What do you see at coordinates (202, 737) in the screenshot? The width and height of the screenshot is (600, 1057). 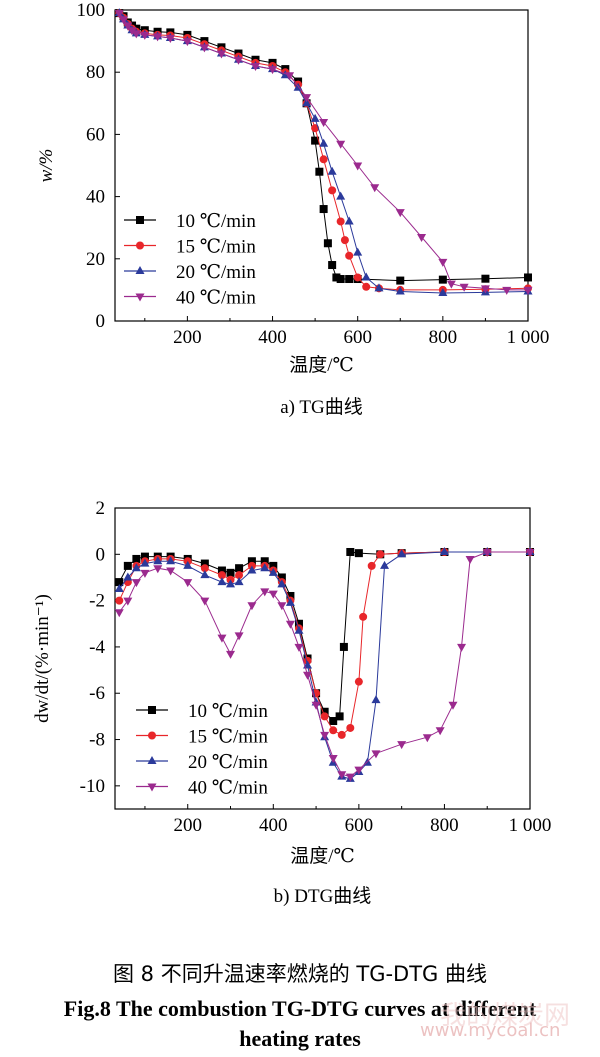 I see `legend-entry: 15 ℃/min` at bounding box center [202, 737].